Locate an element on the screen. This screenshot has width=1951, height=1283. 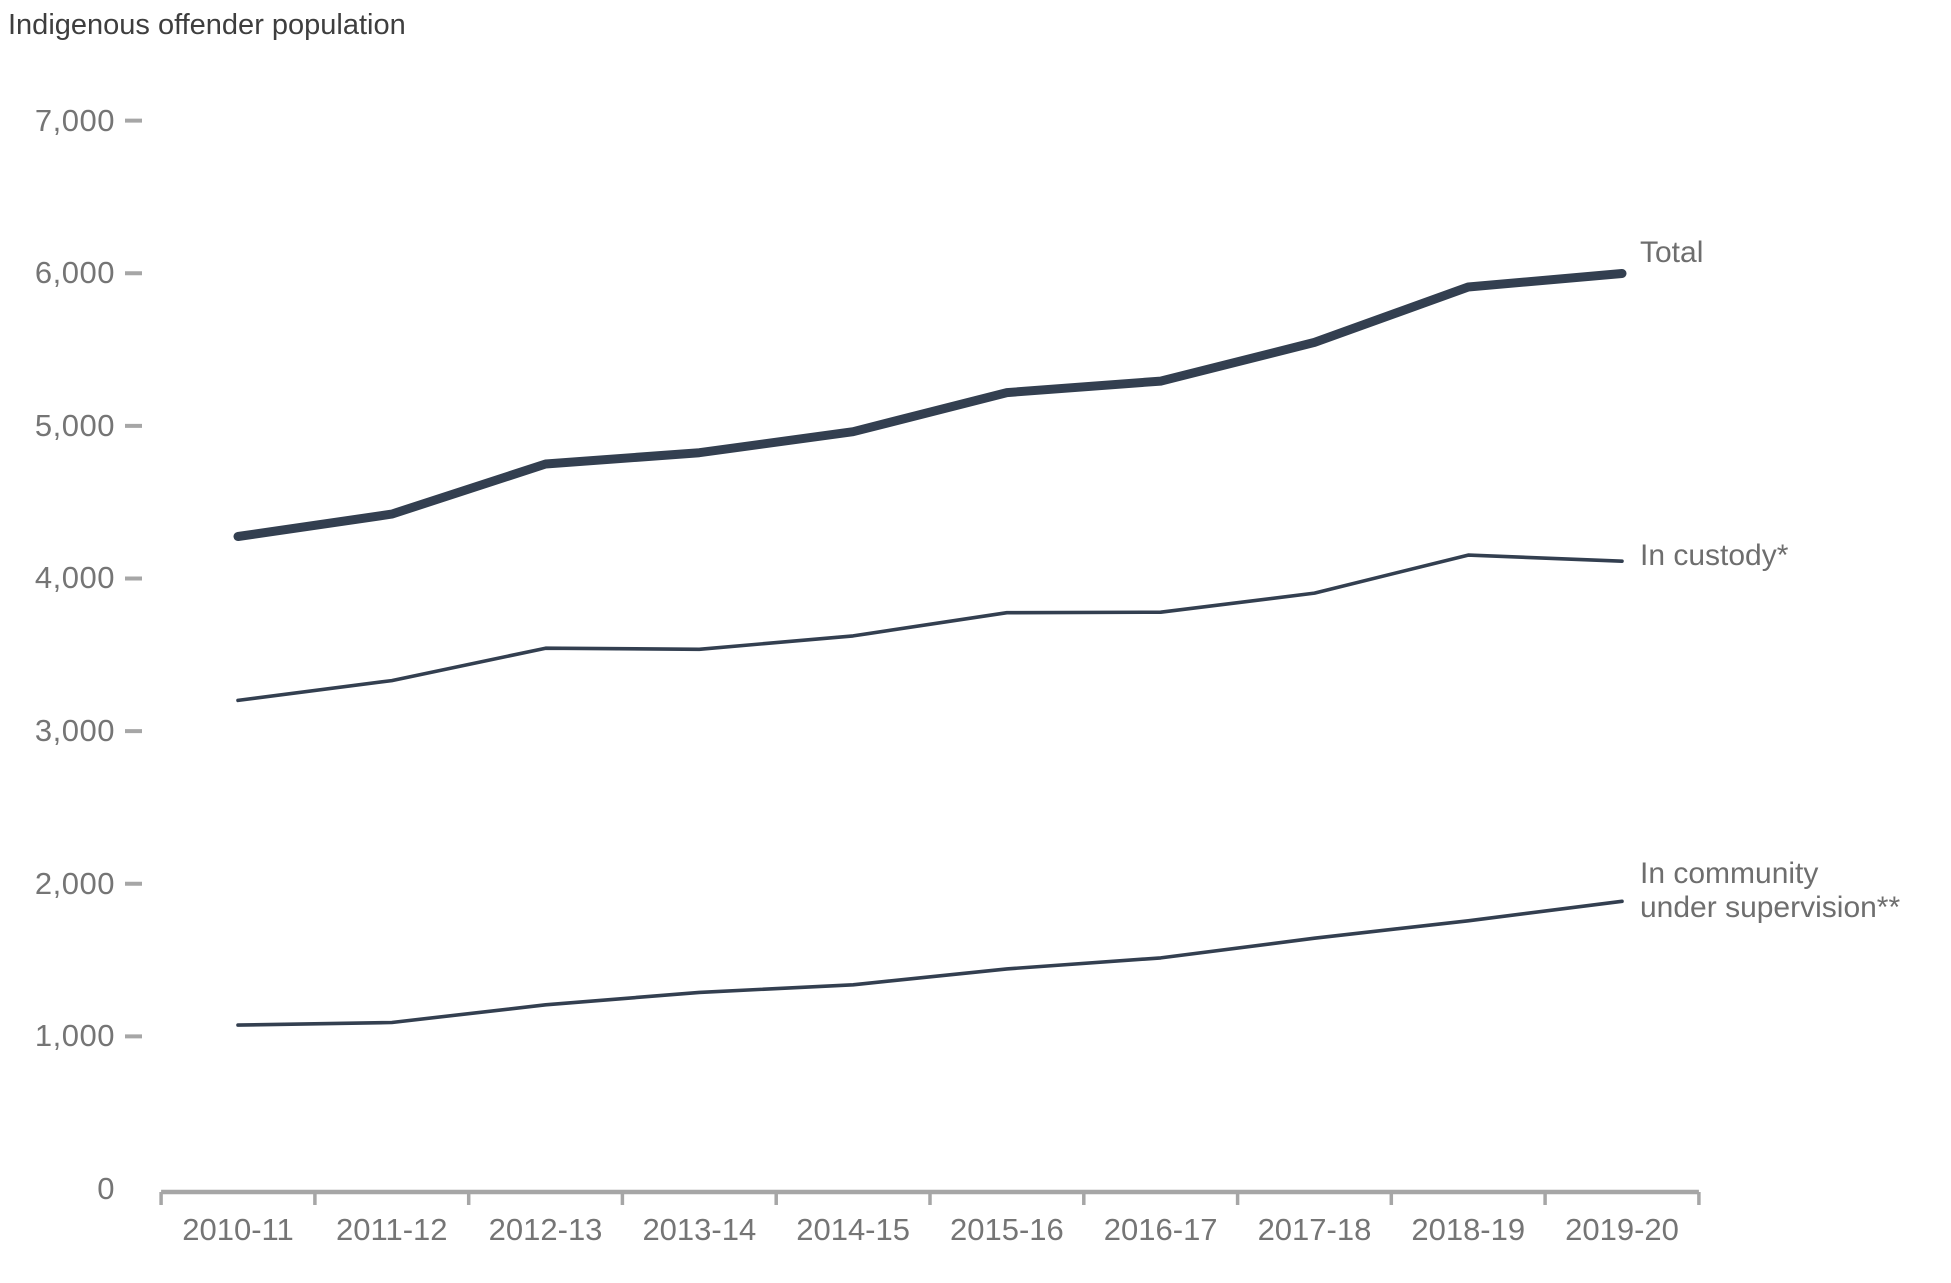
x-axis-label: 2012-13 is located at coordinates (545, 1229).